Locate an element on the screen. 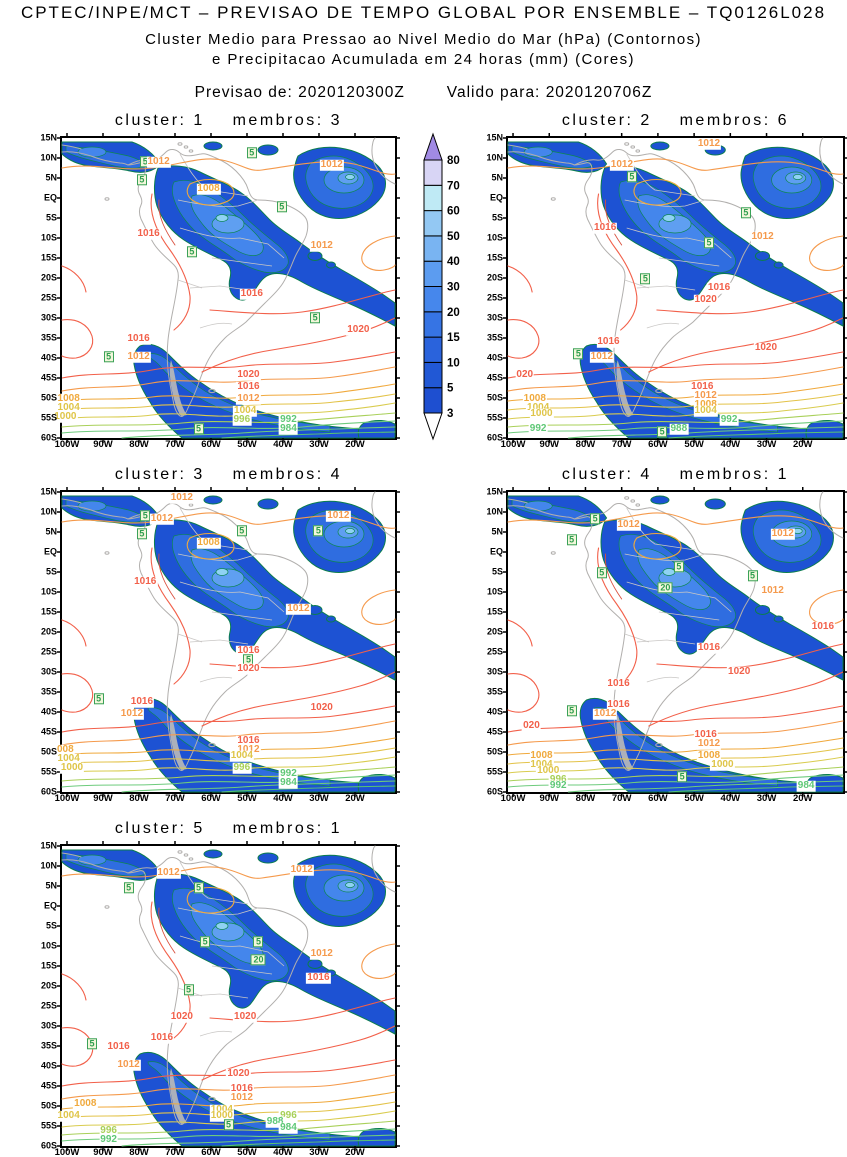 Image resolution: width=847 pixels, height=1157 pixels. map-border is located at coordinates (228, 288).